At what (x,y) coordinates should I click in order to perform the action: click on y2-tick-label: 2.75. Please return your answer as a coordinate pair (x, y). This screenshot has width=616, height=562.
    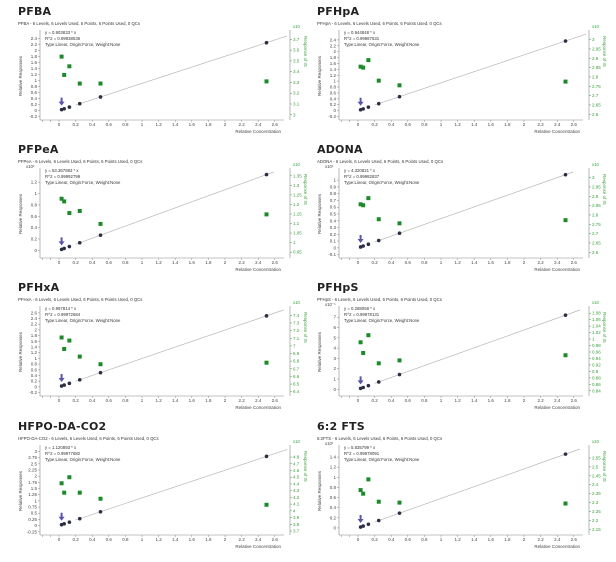
    Looking at the image, I should click on (596, 86).